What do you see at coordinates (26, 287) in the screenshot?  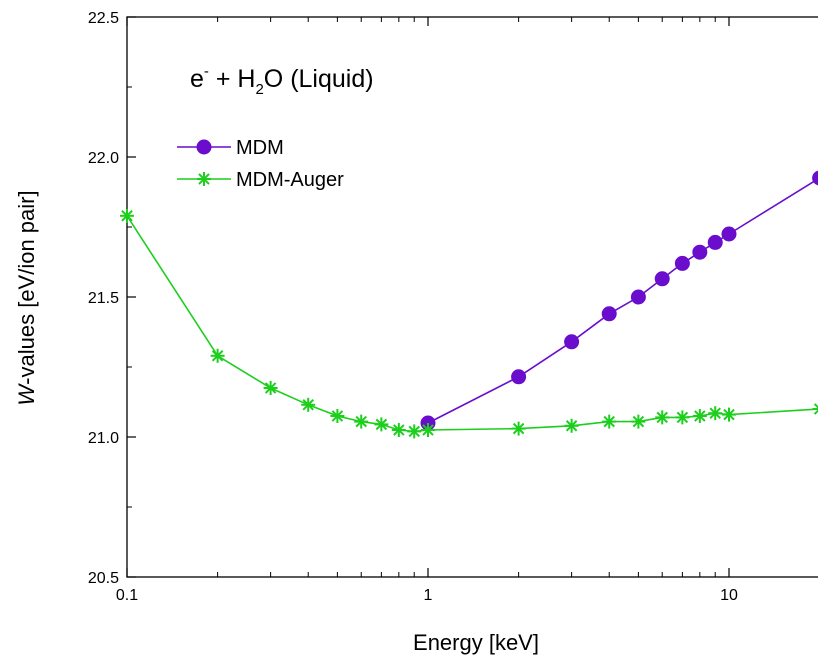 I see `y-axis-title-rest: -values [eV/ion pair]` at bounding box center [26, 287].